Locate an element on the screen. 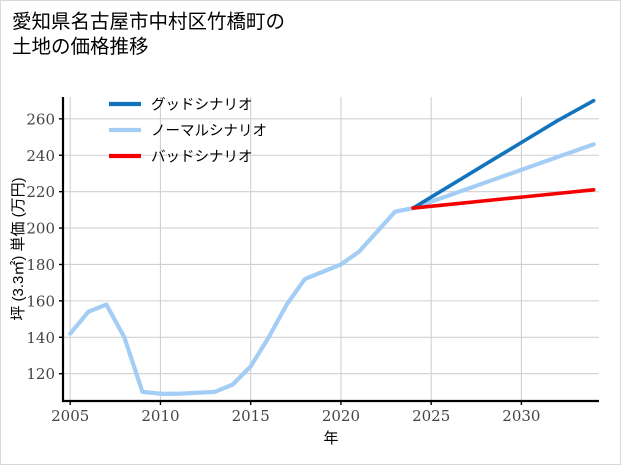 The image size is (621, 465). x-tick-label: 2030 is located at coordinates (521, 416).